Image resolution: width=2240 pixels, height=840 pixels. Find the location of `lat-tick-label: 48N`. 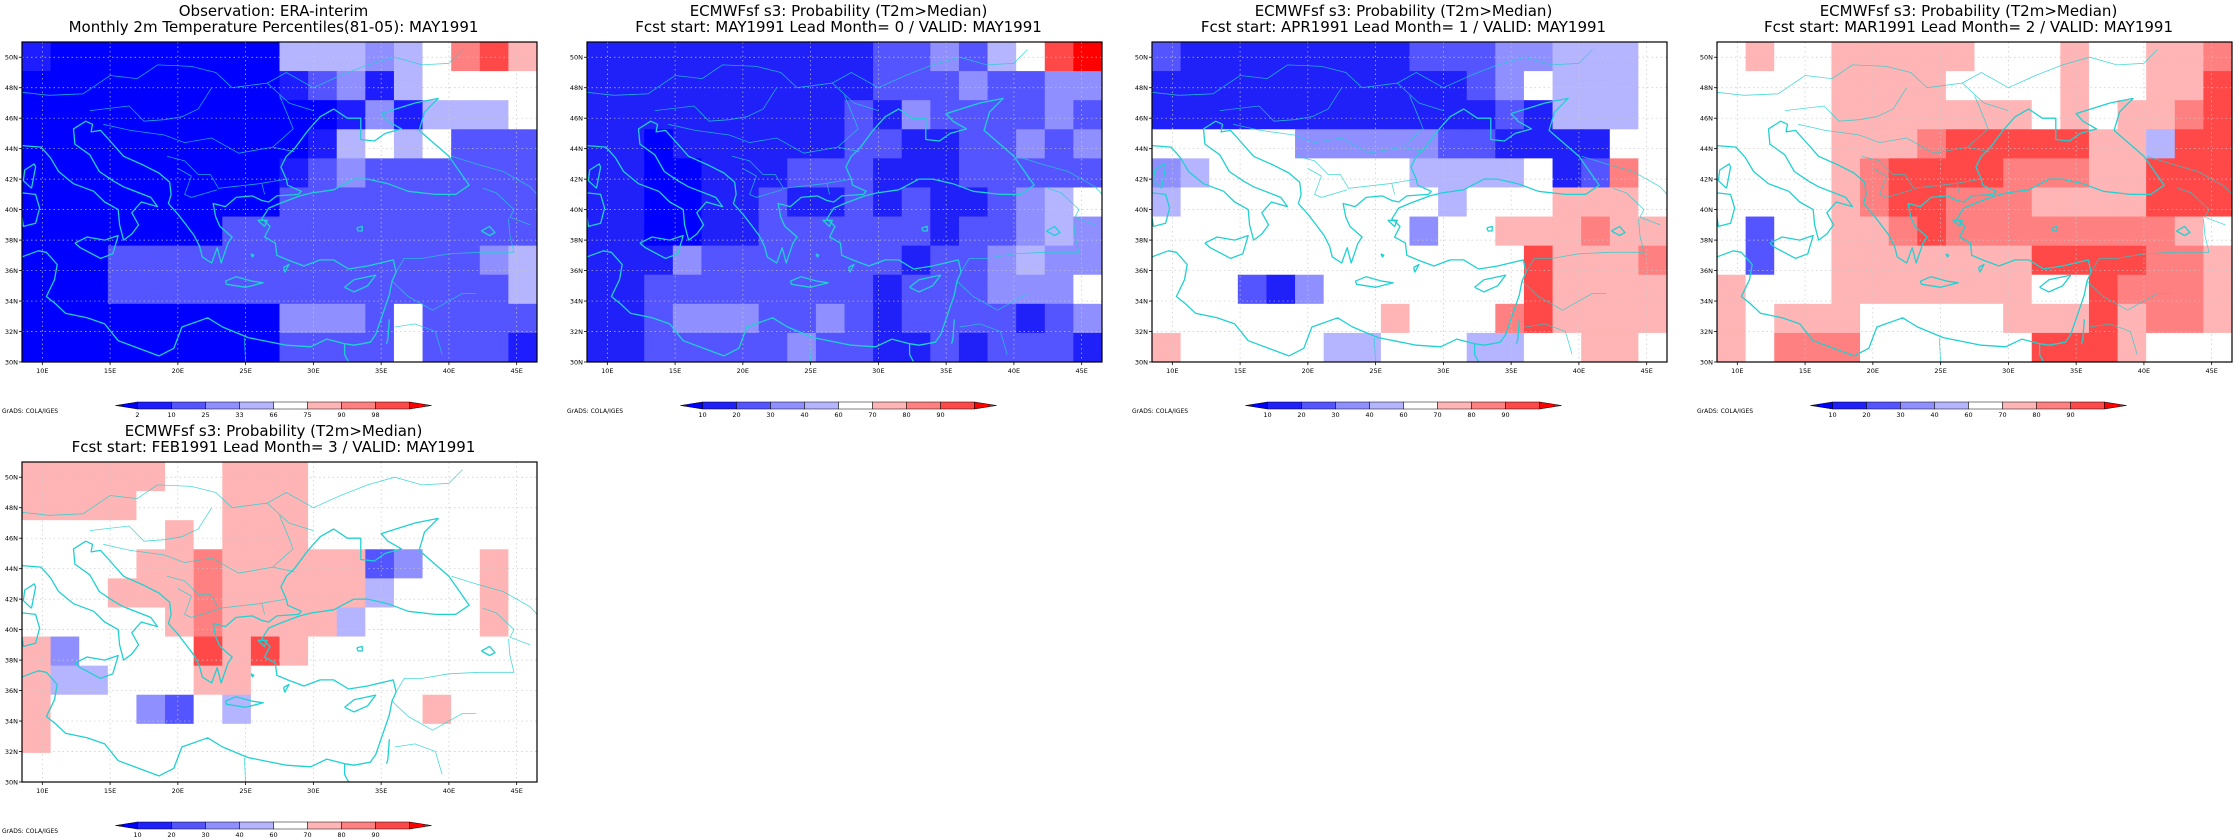

lat-tick-label: 48N is located at coordinates (11, 88).